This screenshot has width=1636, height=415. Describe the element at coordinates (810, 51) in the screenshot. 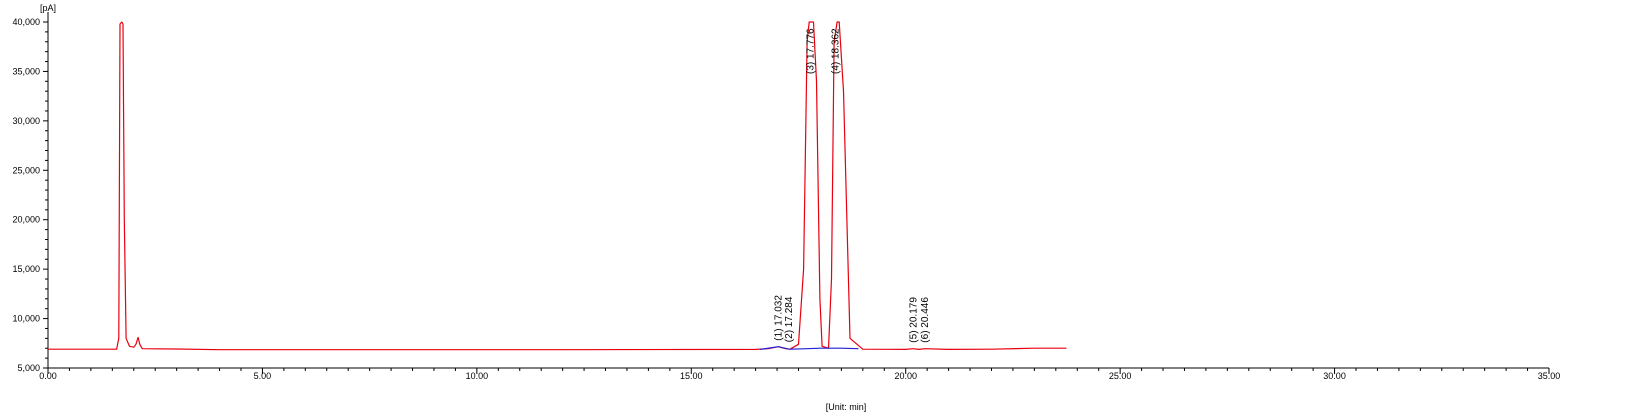

I see `peak-label: (3) 17.776` at that location.